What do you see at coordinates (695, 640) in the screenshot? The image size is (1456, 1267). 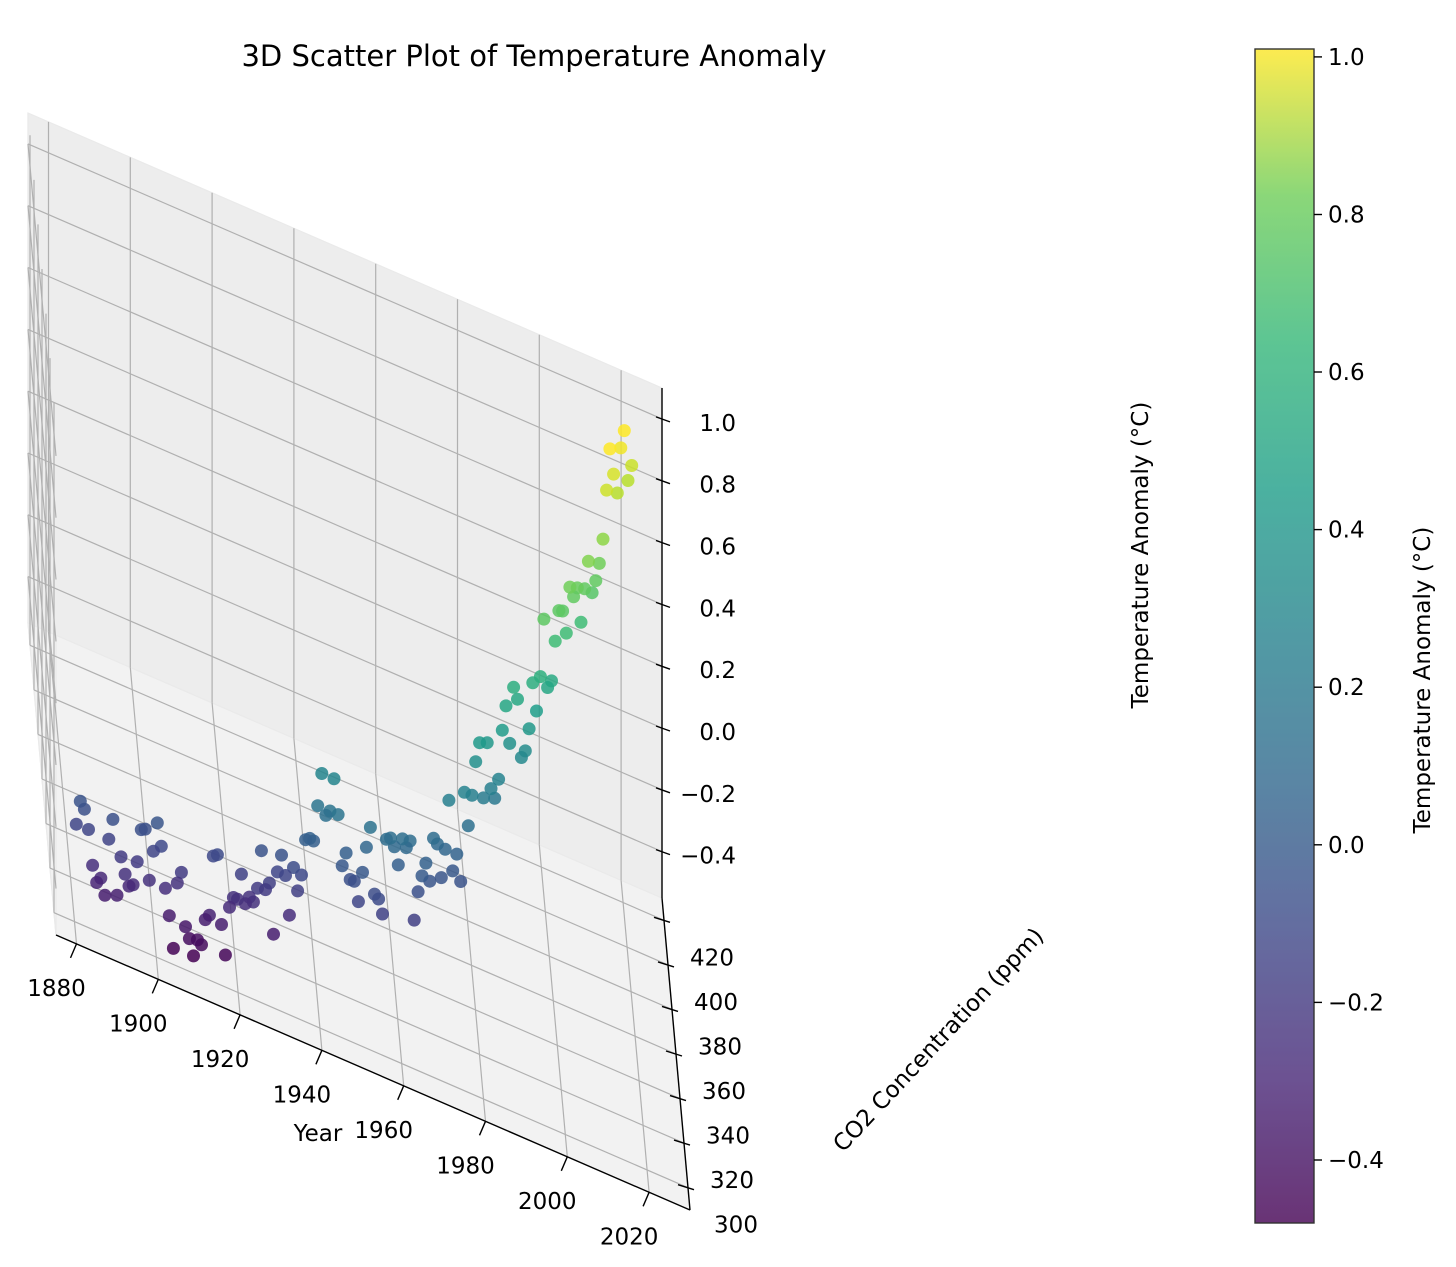 I see `z-ticks: −0.4 −0.2 0.0 0.2 0.4 0.6 0.8 1.0` at bounding box center [695, 640].